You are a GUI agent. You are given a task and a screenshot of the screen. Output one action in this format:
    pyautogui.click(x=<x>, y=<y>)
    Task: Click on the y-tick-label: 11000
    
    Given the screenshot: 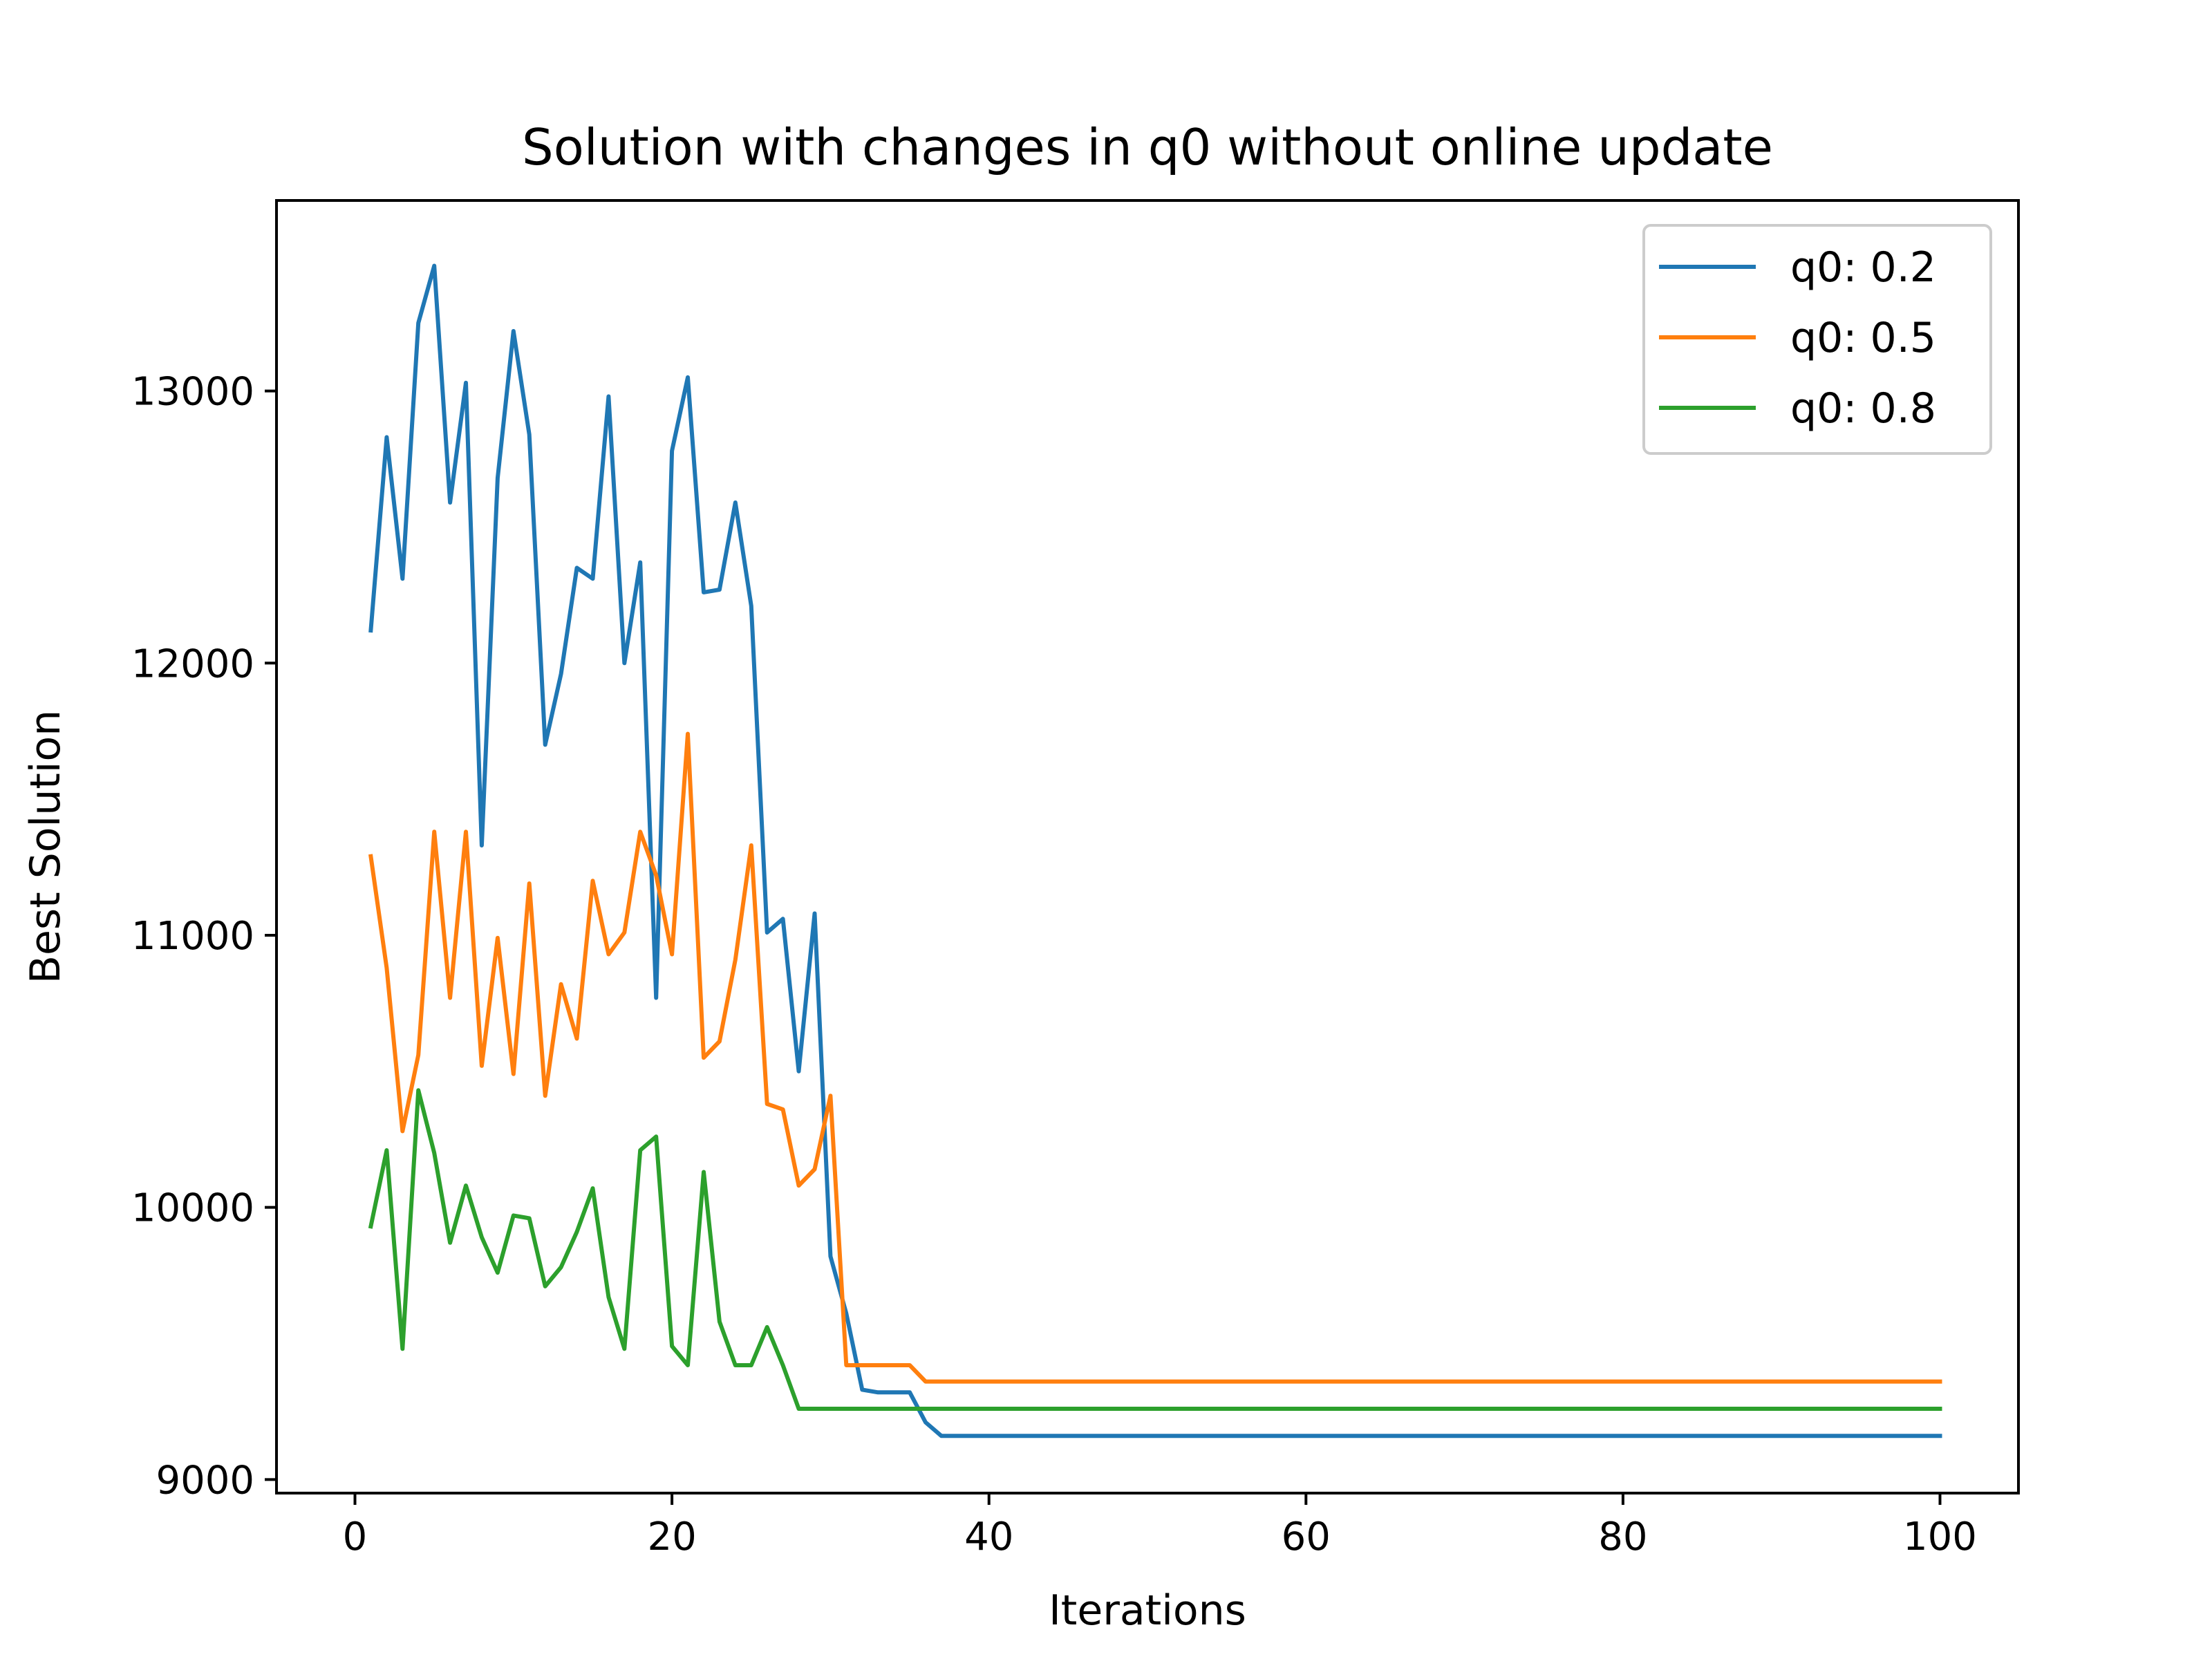 What is the action you would take?
    pyautogui.click(x=192, y=936)
    